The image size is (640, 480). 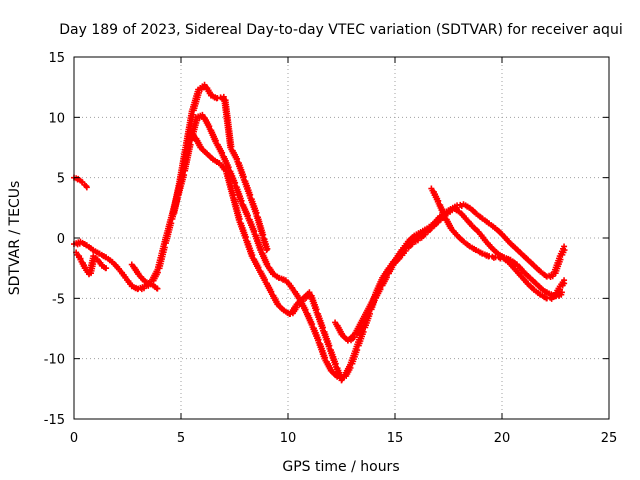 What do you see at coordinates (609, 438) in the screenshot?
I see `x-tick-label: 25` at bounding box center [609, 438].